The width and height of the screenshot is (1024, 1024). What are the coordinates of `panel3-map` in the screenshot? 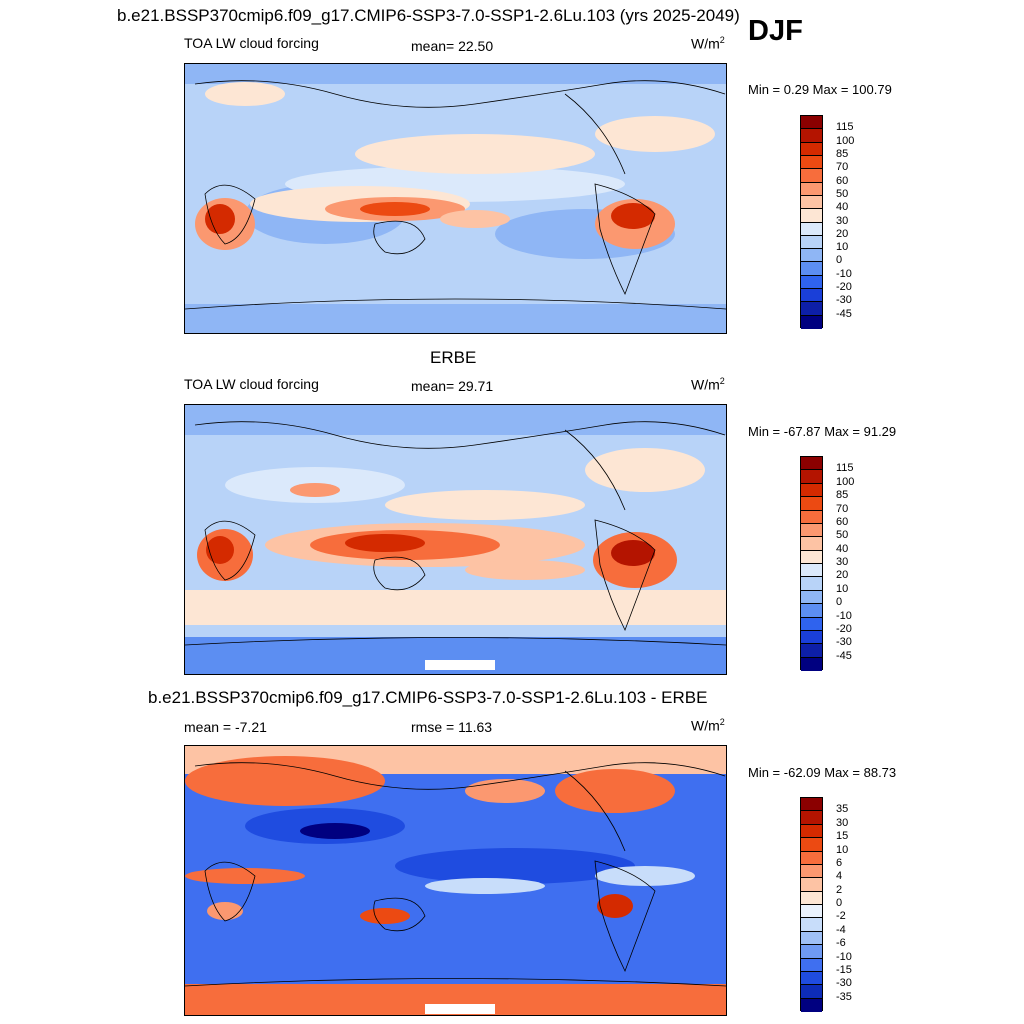 It's located at (455, 880).